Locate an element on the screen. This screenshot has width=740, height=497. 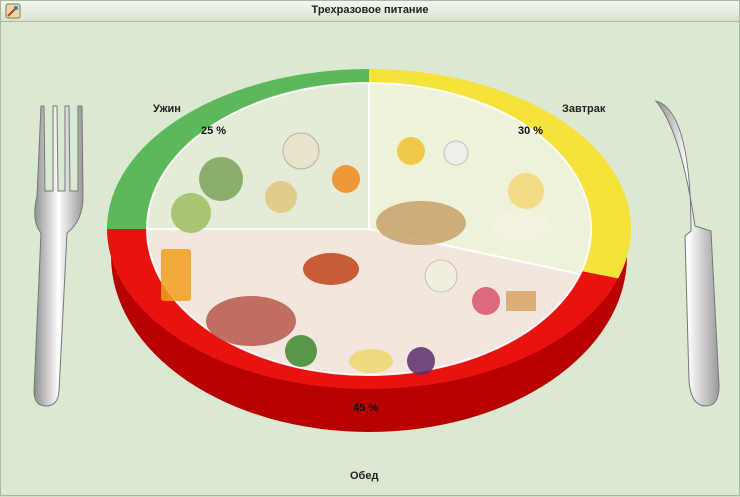
percent-breakfast: 30 % is located at coordinates (531, 131).